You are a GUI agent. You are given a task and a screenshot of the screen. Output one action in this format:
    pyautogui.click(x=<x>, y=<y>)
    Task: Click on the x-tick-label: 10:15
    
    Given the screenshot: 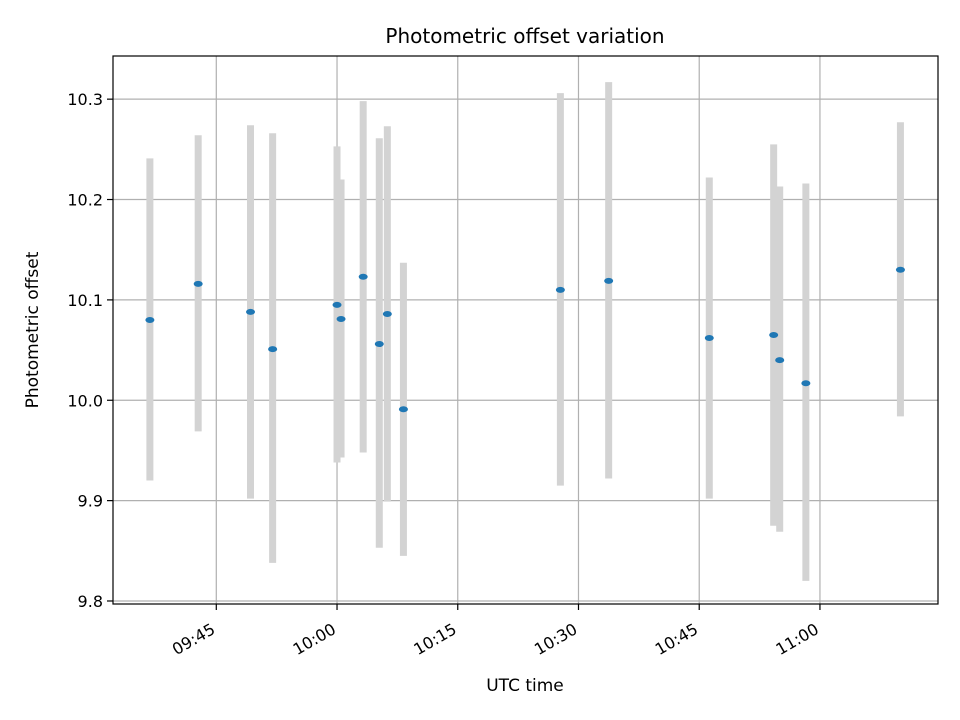 What is the action you would take?
    pyautogui.click(x=434, y=639)
    